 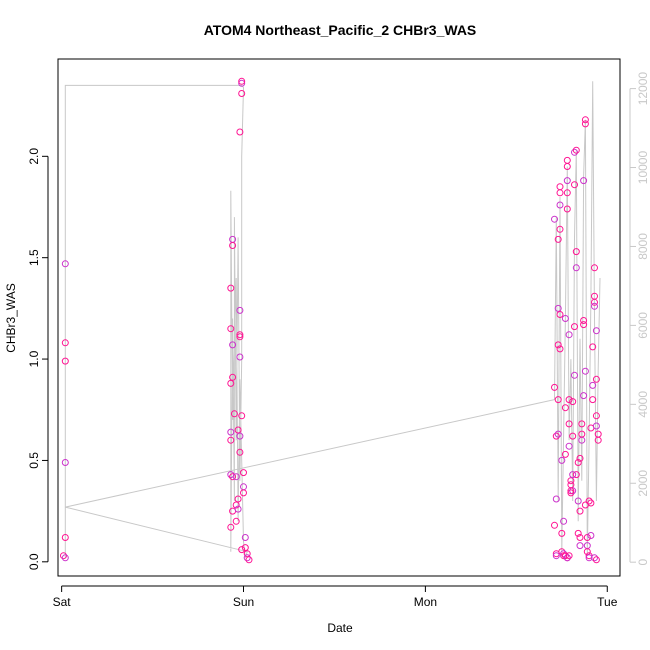 I want to click on right-tick-label: 6000, so click(x=643, y=325).